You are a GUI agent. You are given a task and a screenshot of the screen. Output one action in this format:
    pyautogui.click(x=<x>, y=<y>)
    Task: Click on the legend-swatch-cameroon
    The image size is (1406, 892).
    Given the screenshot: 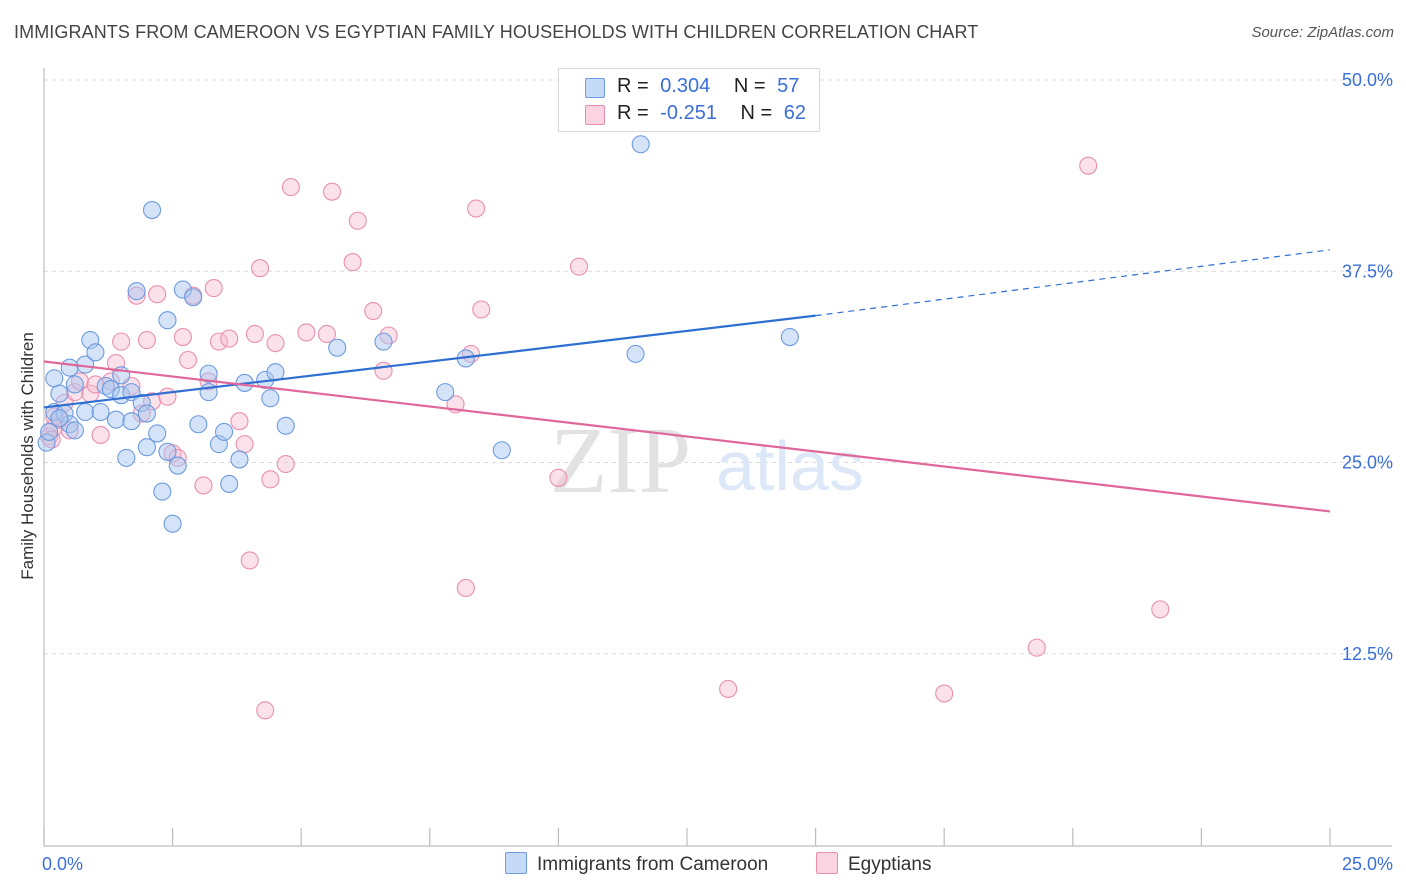 What is the action you would take?
    pyautogui.click(x=595, y=88)
    